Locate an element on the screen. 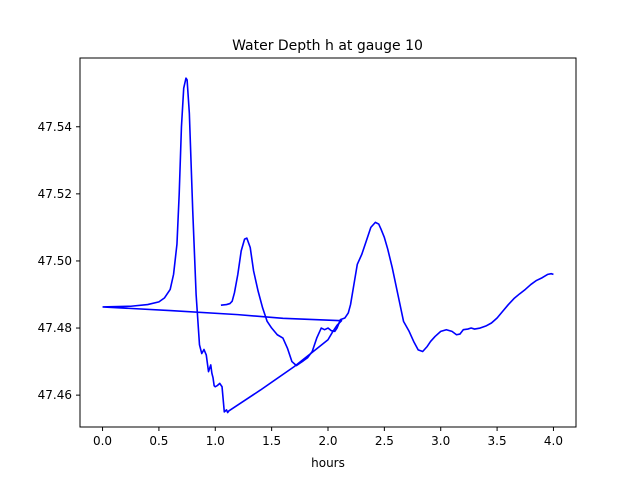  x-axis-label: hours is located at coordinates (328, 463).